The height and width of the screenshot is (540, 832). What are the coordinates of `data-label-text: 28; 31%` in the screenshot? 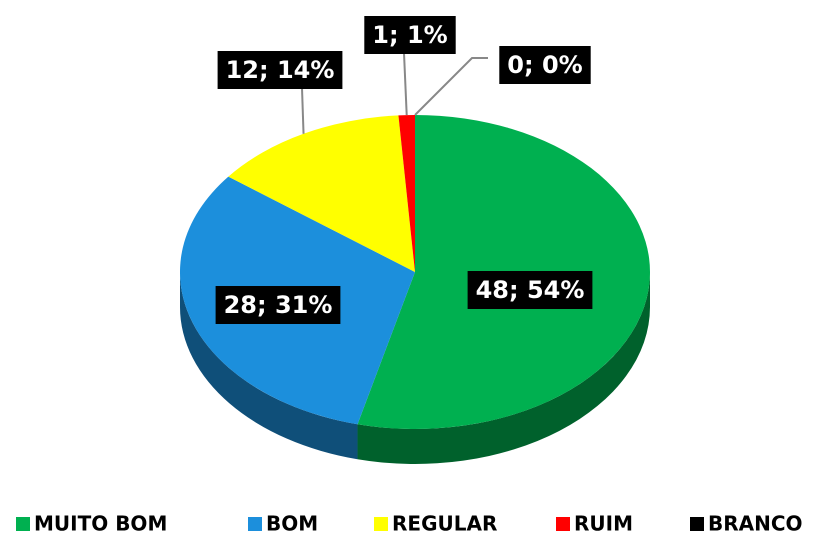 It's located at (278, 305).